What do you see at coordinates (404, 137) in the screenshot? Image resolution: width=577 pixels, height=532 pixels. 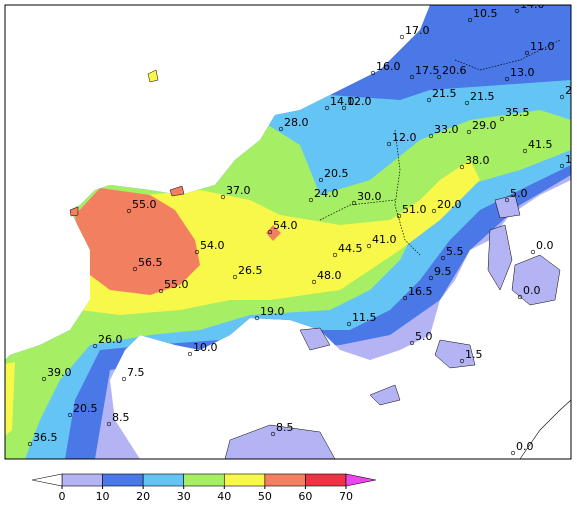 I see `station-value: 12.0` at bounding box center [404, 137].